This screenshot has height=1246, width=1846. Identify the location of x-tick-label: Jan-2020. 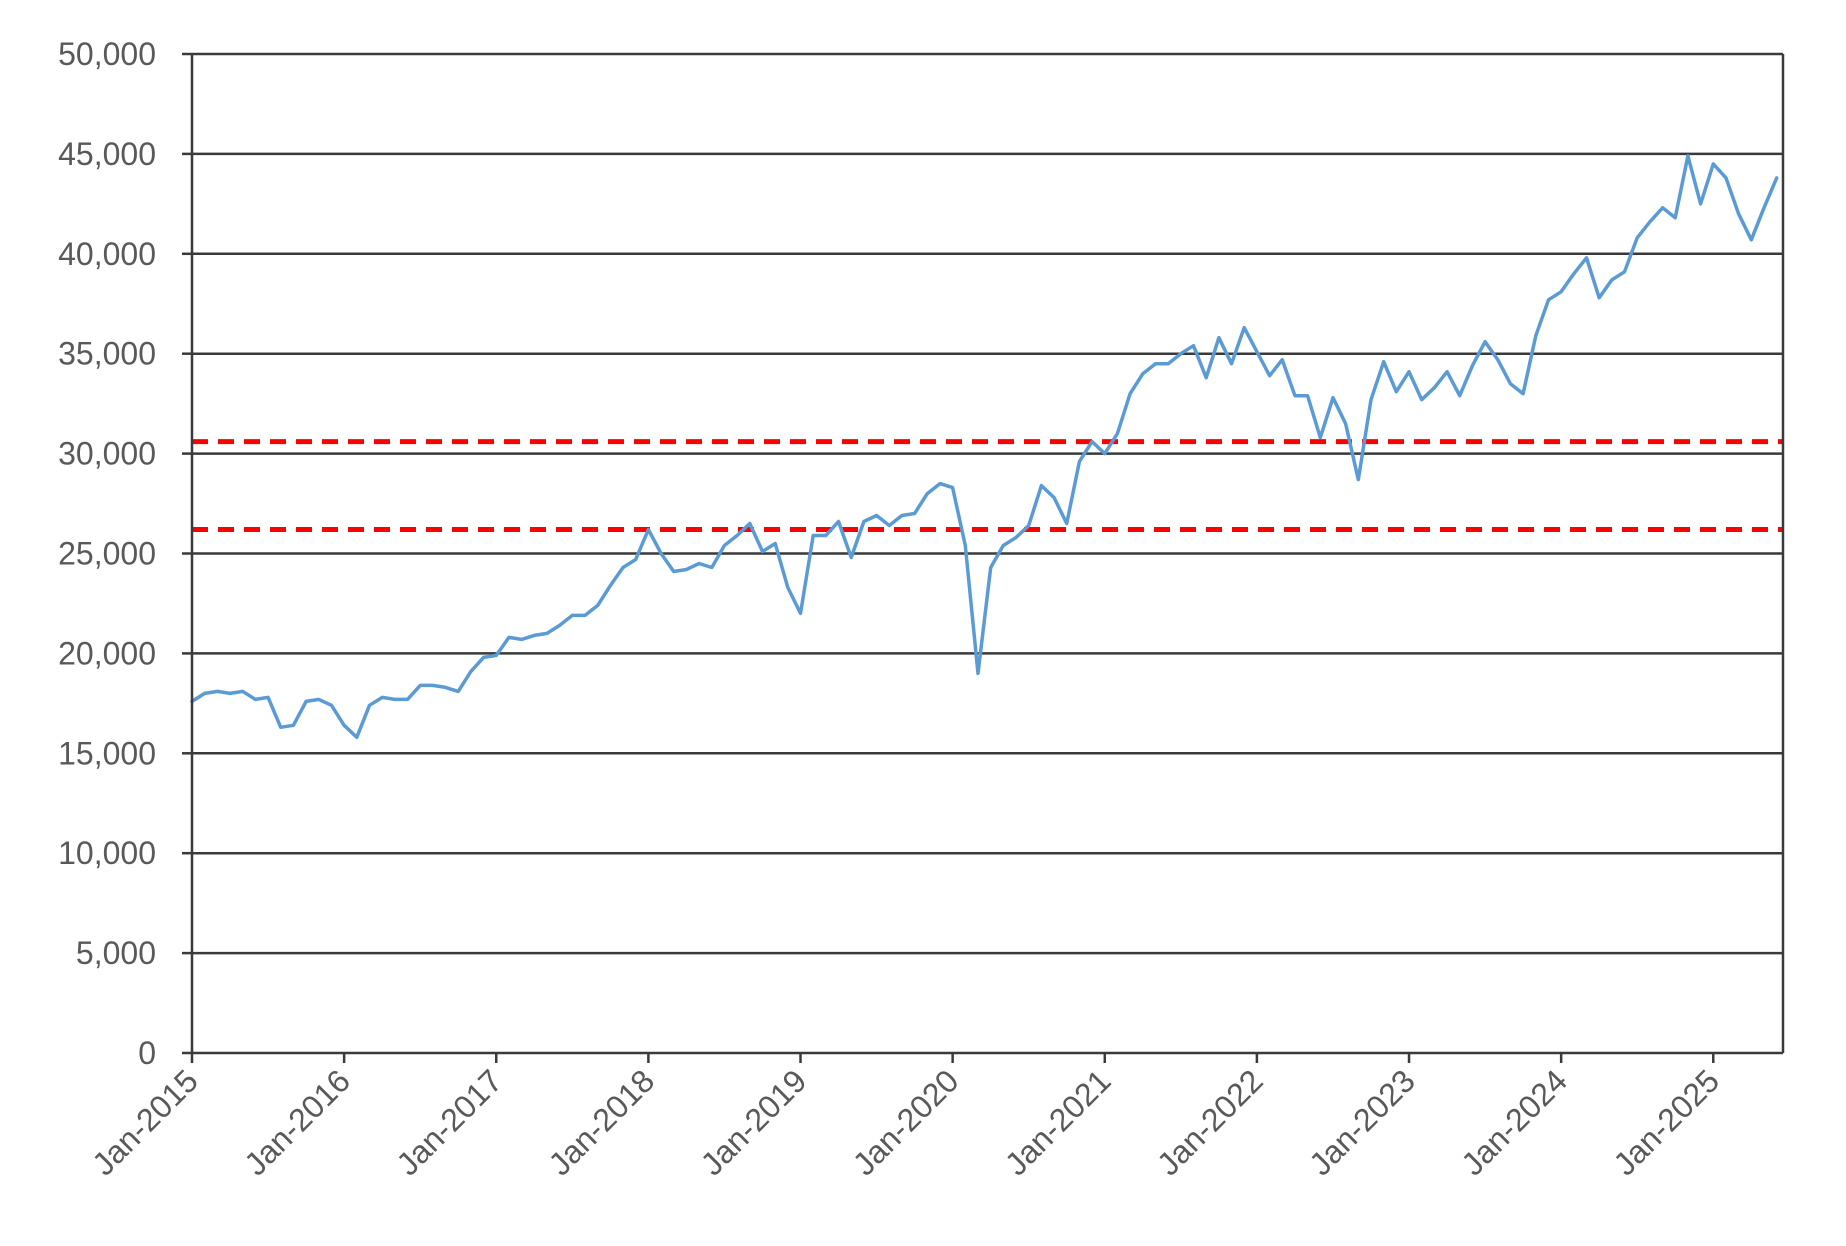
(906, 1122).